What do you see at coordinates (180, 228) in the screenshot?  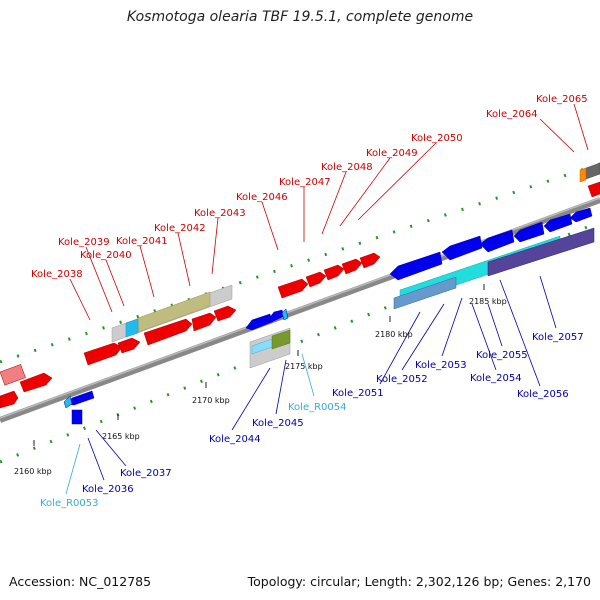 I see `label-kole-2042: Kole_2042` at bounding box center [180, 228].